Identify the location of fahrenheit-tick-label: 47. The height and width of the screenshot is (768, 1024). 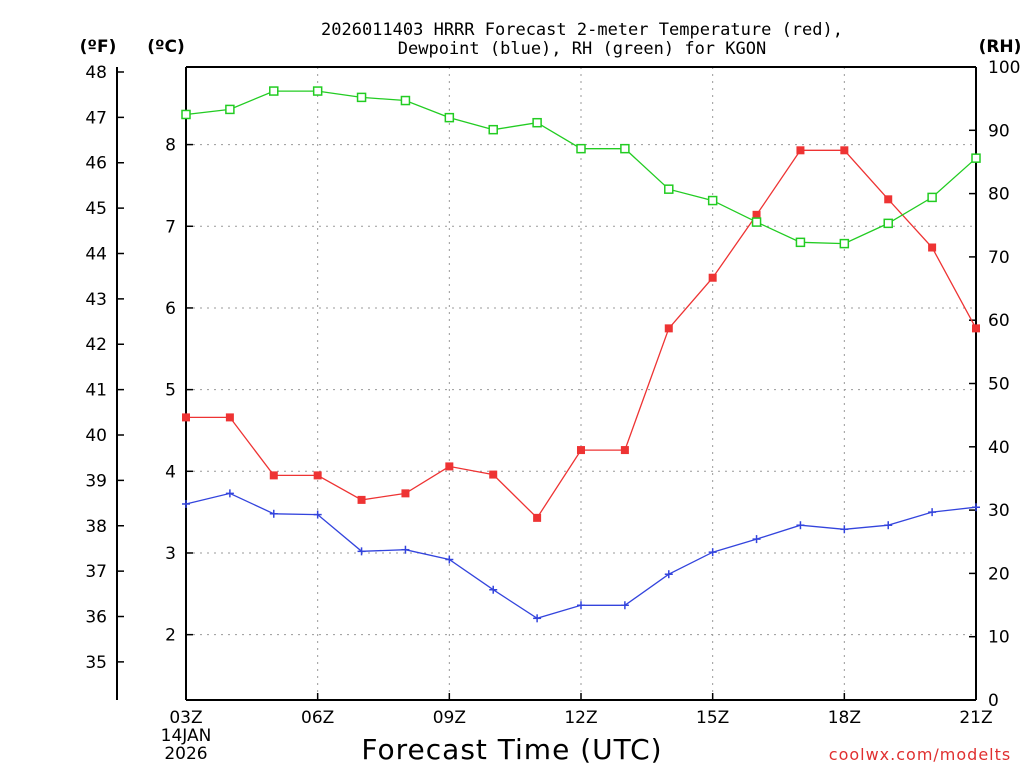
(96, 118).